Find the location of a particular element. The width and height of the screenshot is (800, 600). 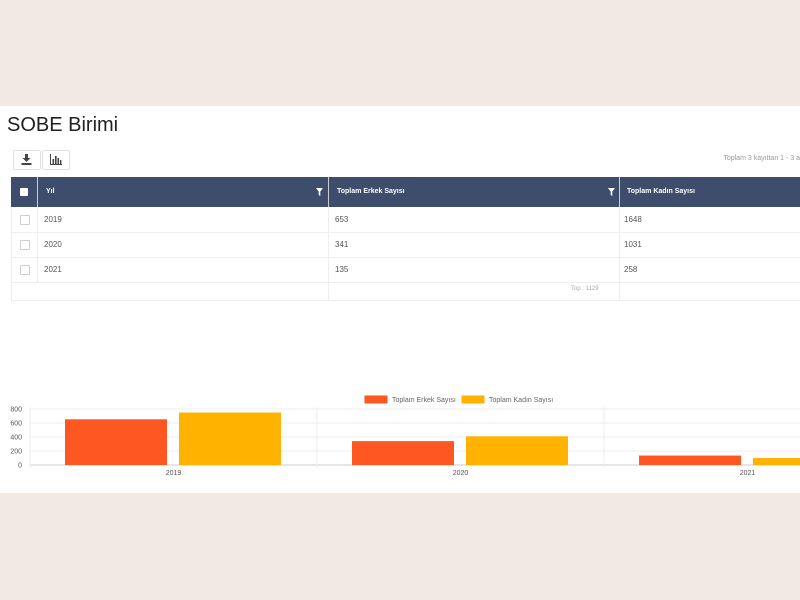

cell-male-count: 135 is located at coordinates (342, 269).